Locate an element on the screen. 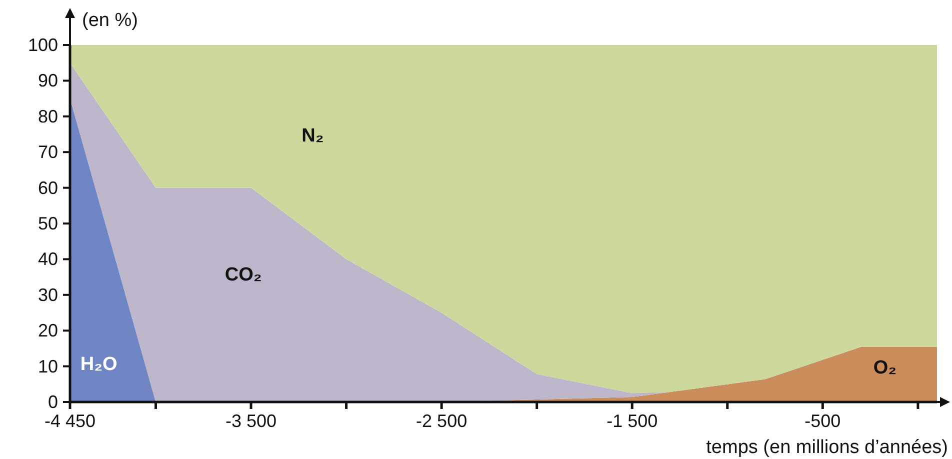  x-tick-label: -3 500 is located at coordinates (251, 421).